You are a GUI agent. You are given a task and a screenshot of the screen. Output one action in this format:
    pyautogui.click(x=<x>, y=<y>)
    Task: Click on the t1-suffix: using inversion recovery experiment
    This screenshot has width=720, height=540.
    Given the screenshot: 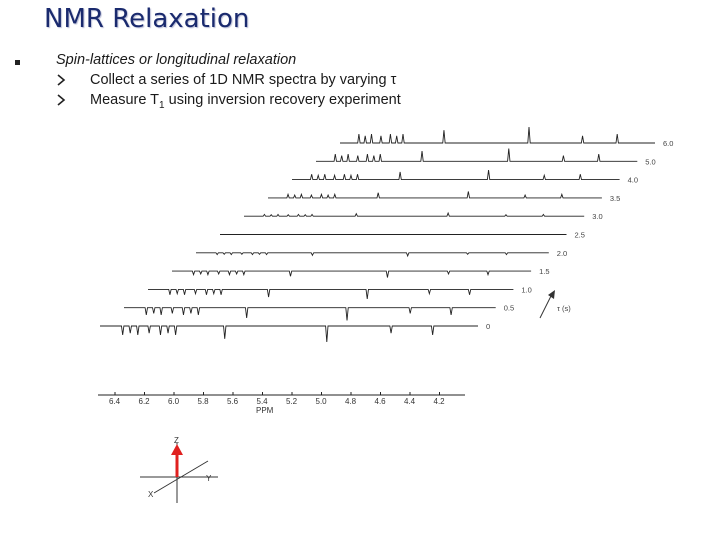 What is the action you would take?
    pyautogui.click(x=282, y=100)
    